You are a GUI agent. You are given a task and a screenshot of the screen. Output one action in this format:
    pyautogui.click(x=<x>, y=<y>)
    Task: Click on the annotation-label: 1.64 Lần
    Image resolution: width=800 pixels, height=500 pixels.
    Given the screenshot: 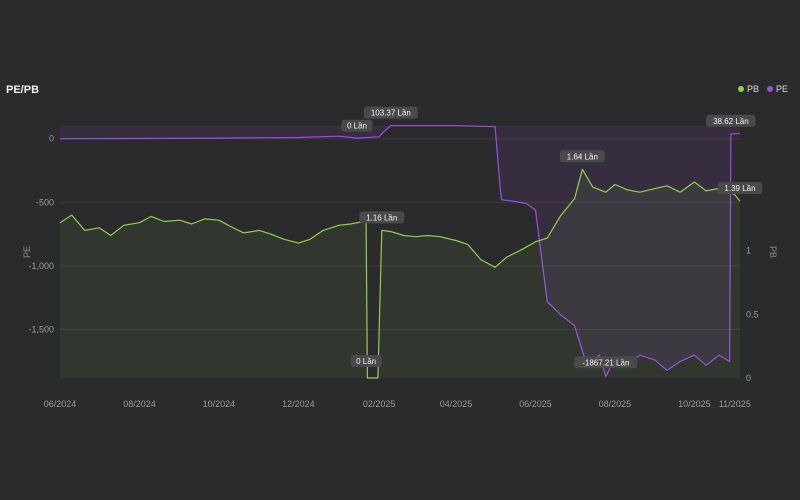 What is the action you would take?
    pyautogui.click(x=582, y=156)
    